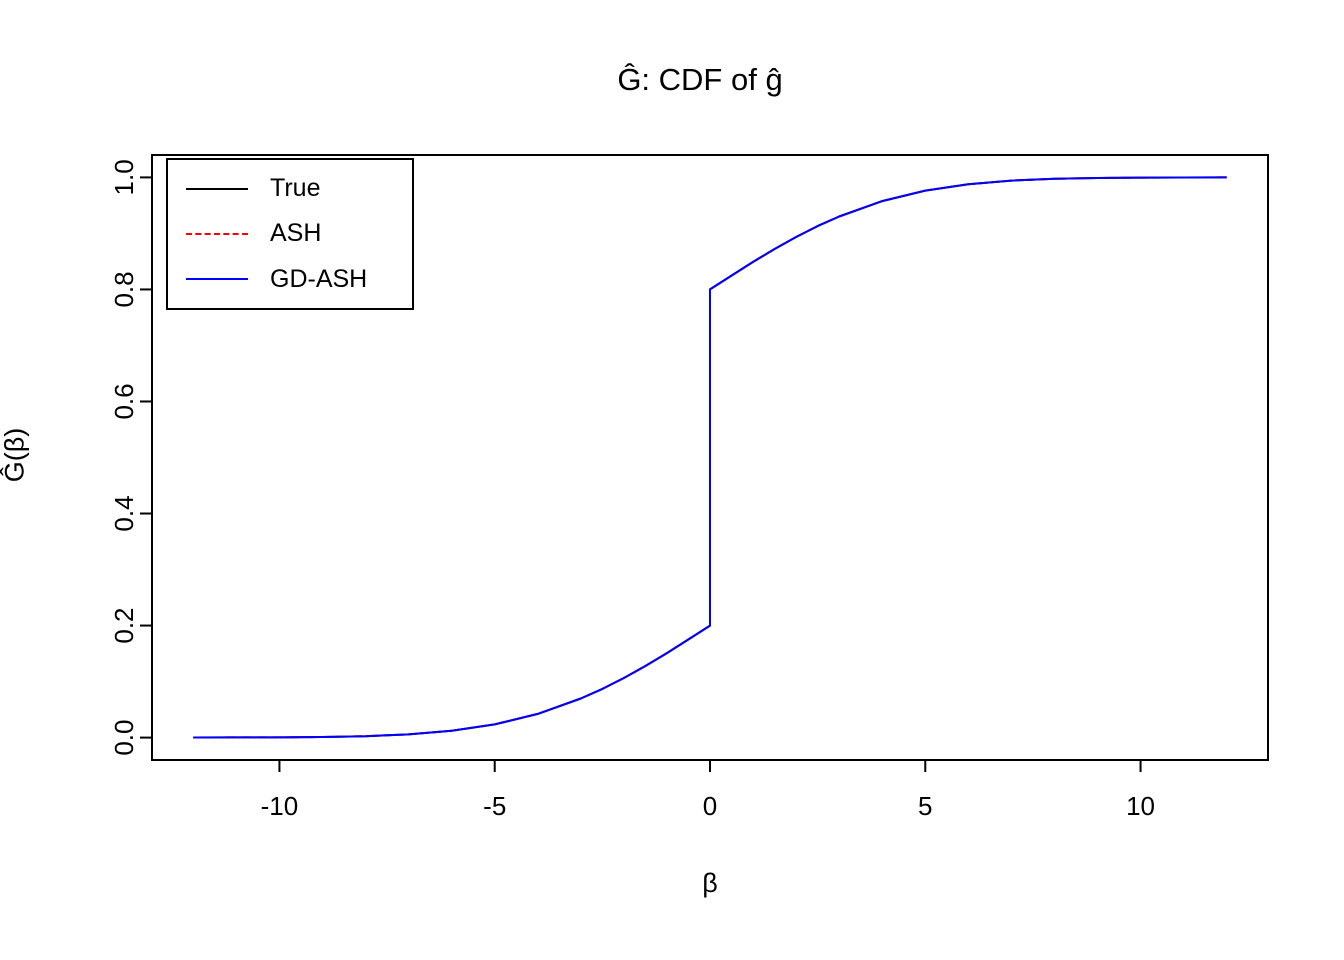 The width and height of the screenshot is (1344, 960). Describe the element at coordinates (925, 806) in the screenshot. I see `x-tick-label: 5` at that location.